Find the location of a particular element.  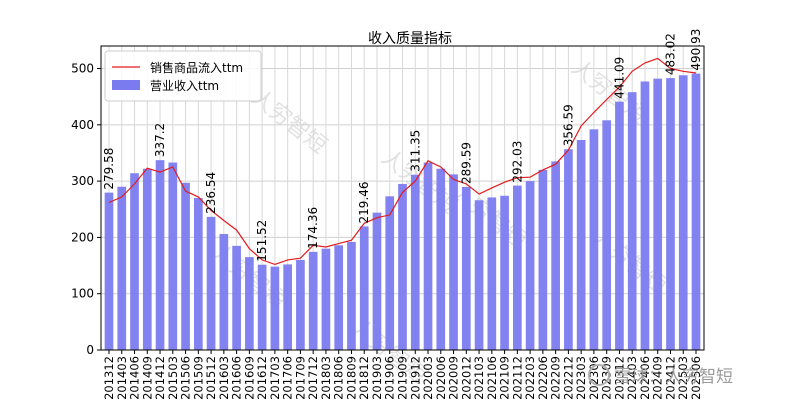

data-label: 356.59 is located at coordinates (568, 125).